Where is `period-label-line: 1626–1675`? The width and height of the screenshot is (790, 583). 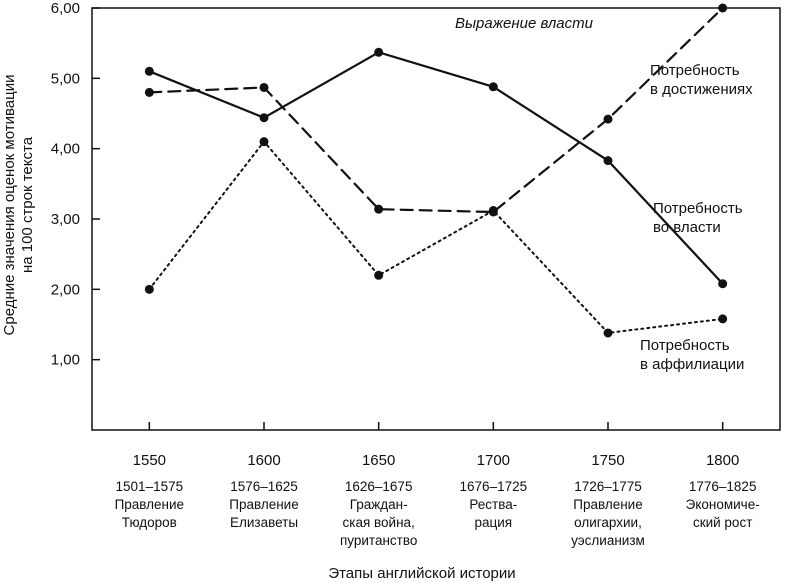 period-label-line: 1626–1675 is located at coordinates (379, 486).